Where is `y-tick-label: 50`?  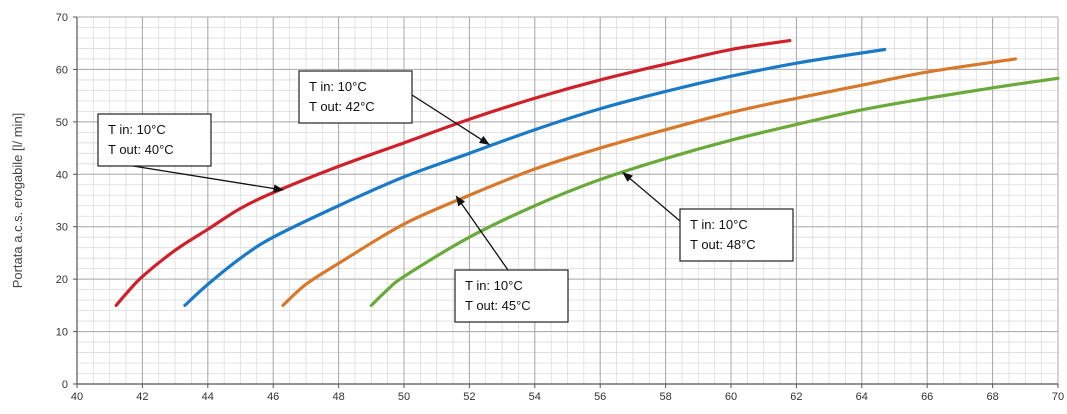 y-tick-label: 50 is located at coordinates (62, 123).